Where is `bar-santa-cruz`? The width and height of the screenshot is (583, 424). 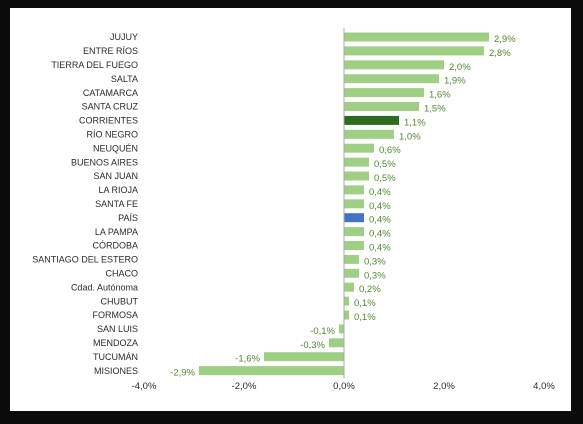
bar-santa-cruz is located at coordinates (381, 106).